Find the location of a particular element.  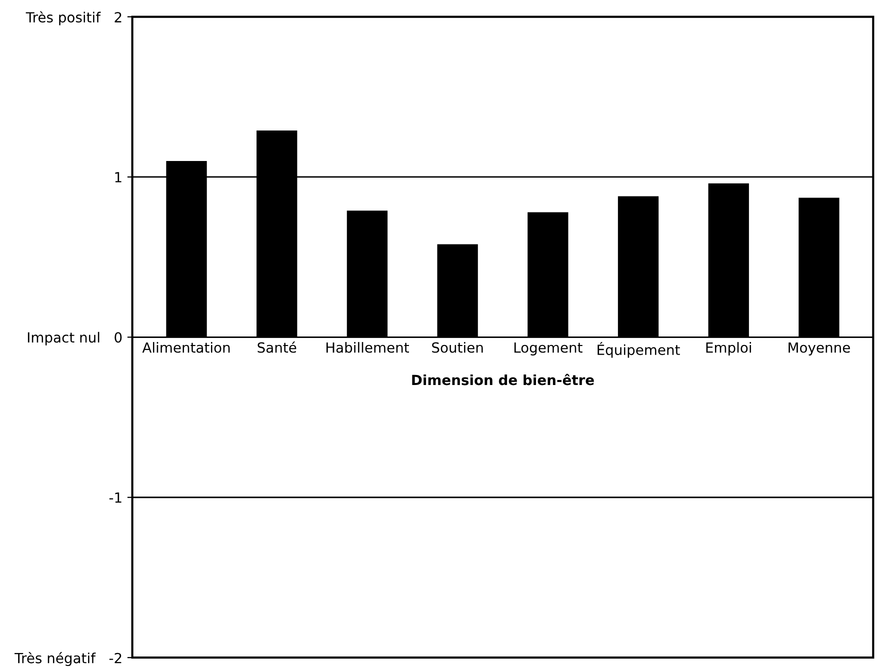

y-tick-label: Impact nul 0 is located at coordinates (75, 339).